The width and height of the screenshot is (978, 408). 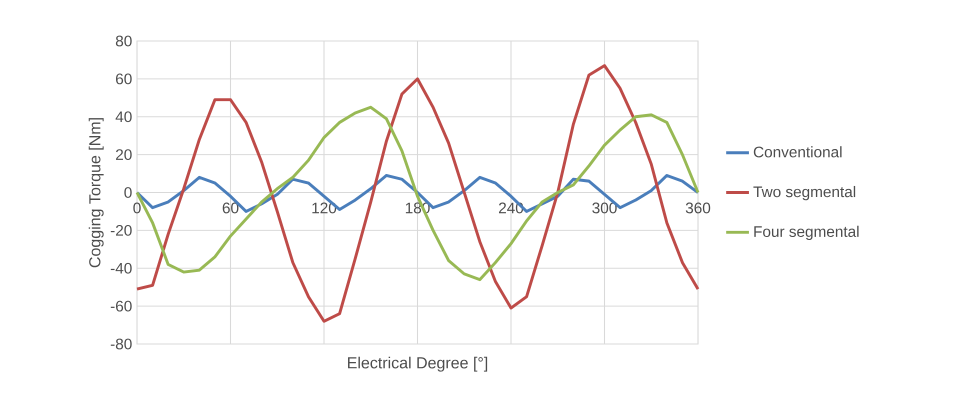 What do you see at coordinates (804, 193) in the screenshot?
I see `legend-label: Two segmental` at bounding box center [804, 193].